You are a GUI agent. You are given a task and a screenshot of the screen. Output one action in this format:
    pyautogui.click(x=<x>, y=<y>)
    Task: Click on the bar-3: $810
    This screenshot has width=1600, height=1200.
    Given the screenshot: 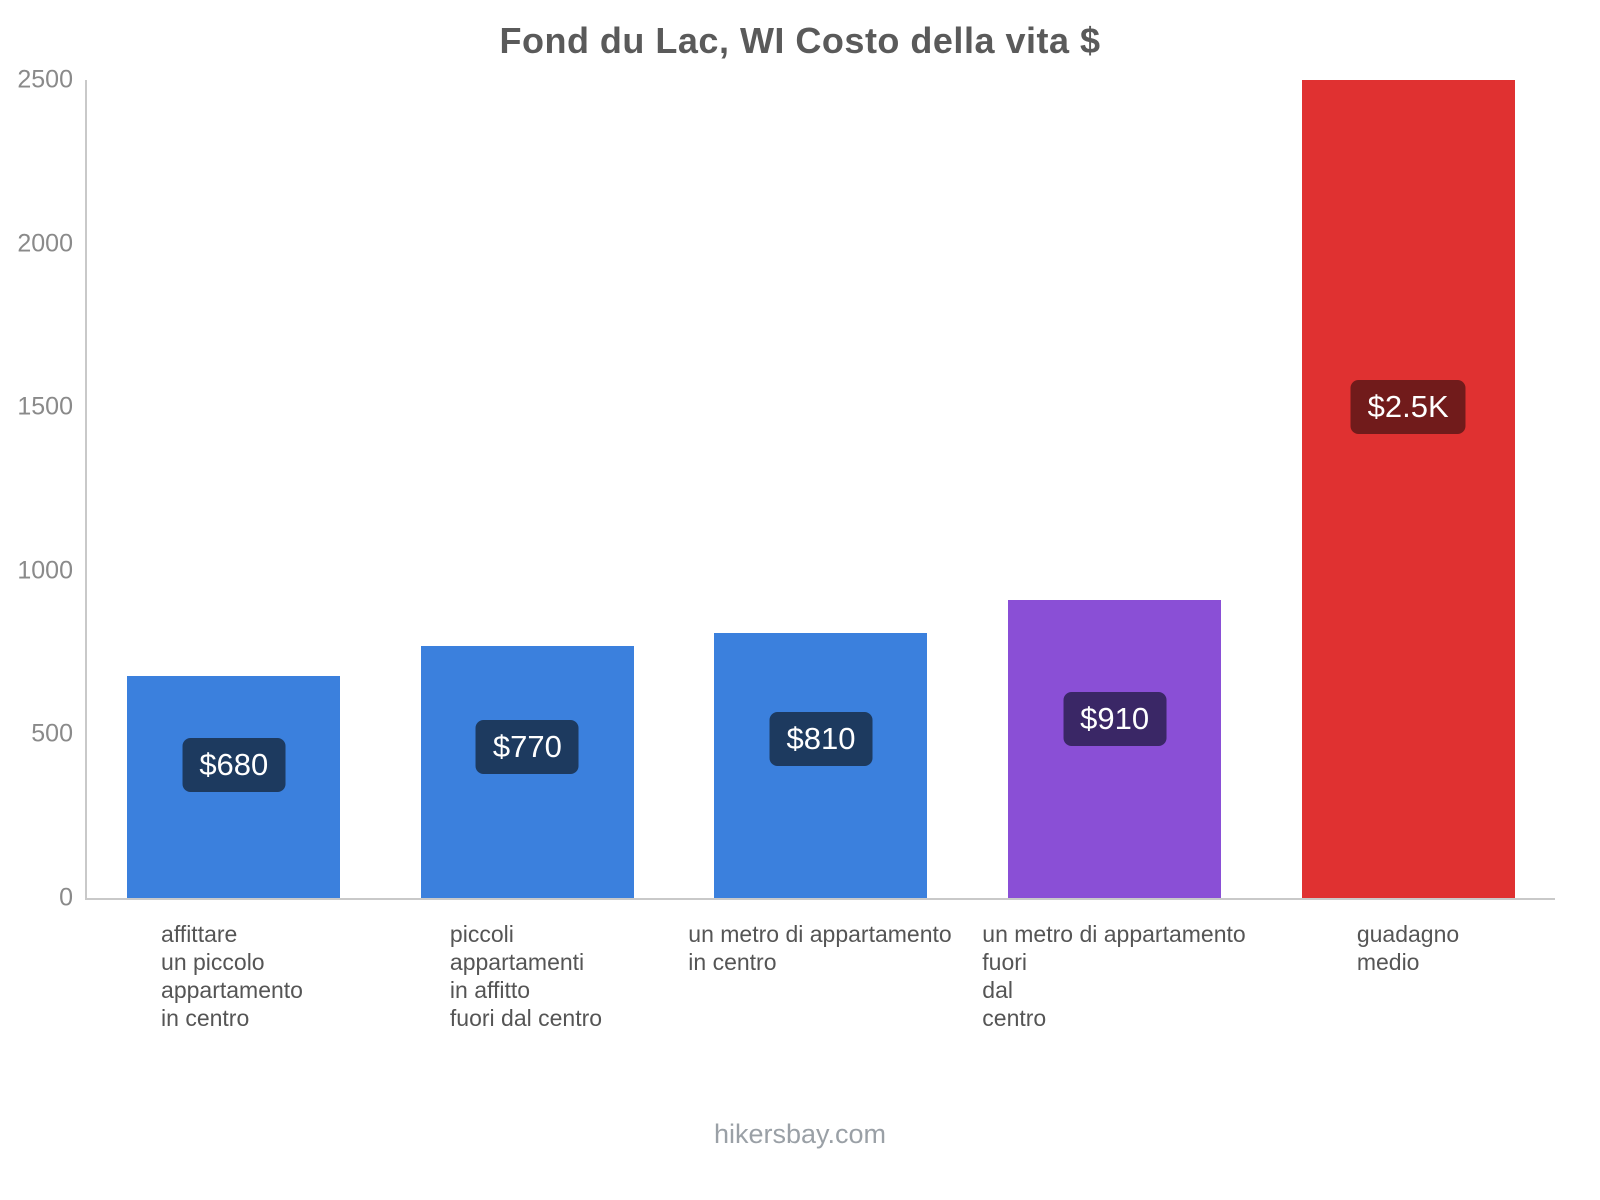 What is the action you would take?
    pyautogui.click(x=821, y=765)
    